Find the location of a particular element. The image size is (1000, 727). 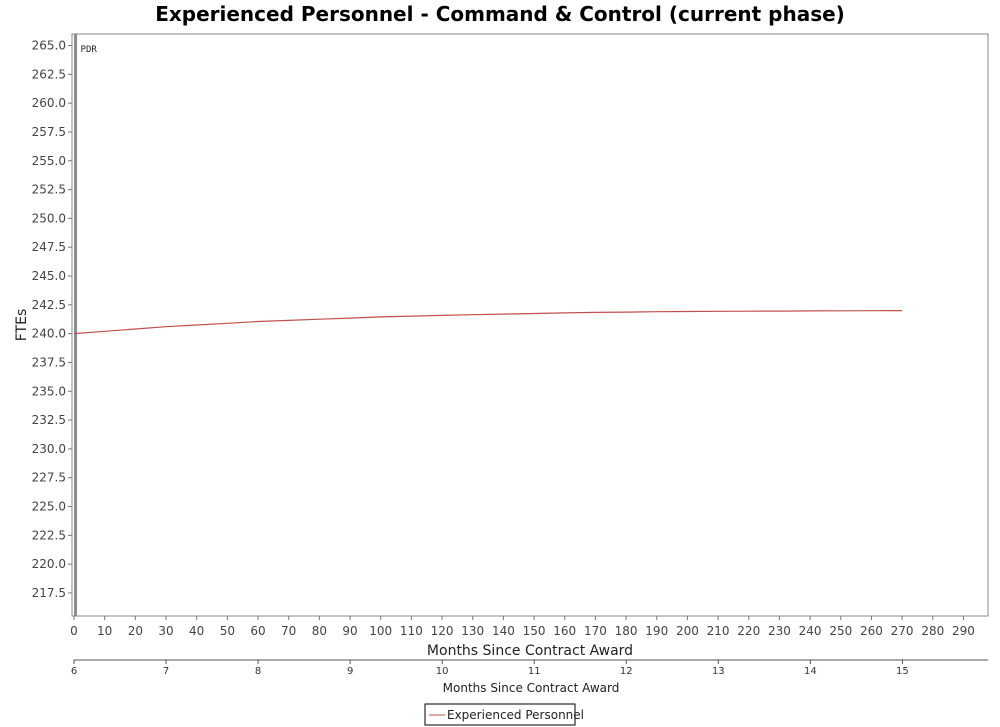

secondary-x-axis-ticks: 6 7 8 9 10 11 12 13 14 15 is located at coordinates (490, 668).